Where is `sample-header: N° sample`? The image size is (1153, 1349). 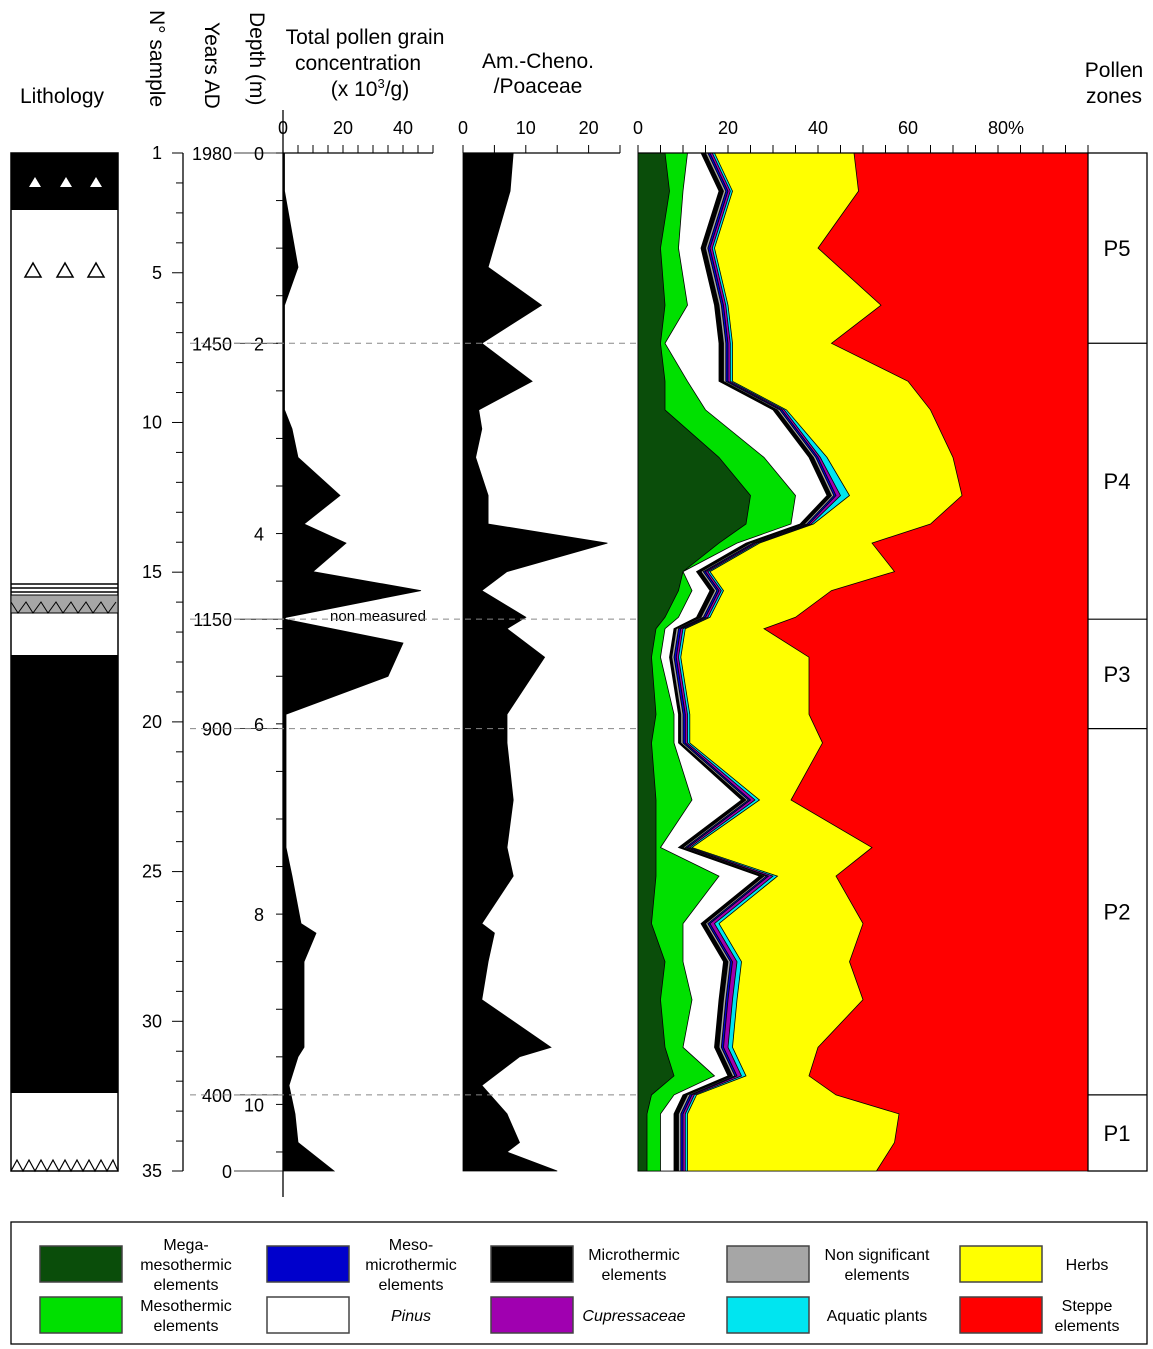
sample-header: N° sample is located at coordinates (156, 58).